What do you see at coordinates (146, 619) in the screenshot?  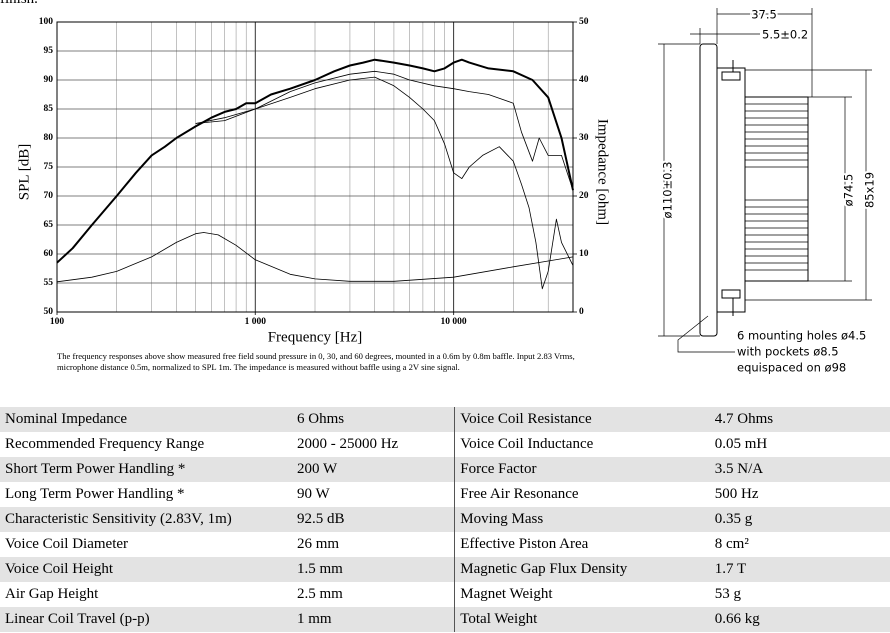 I see `spec-label: Linear Coil Travel (p-p)` at bounding box center [146, 619].